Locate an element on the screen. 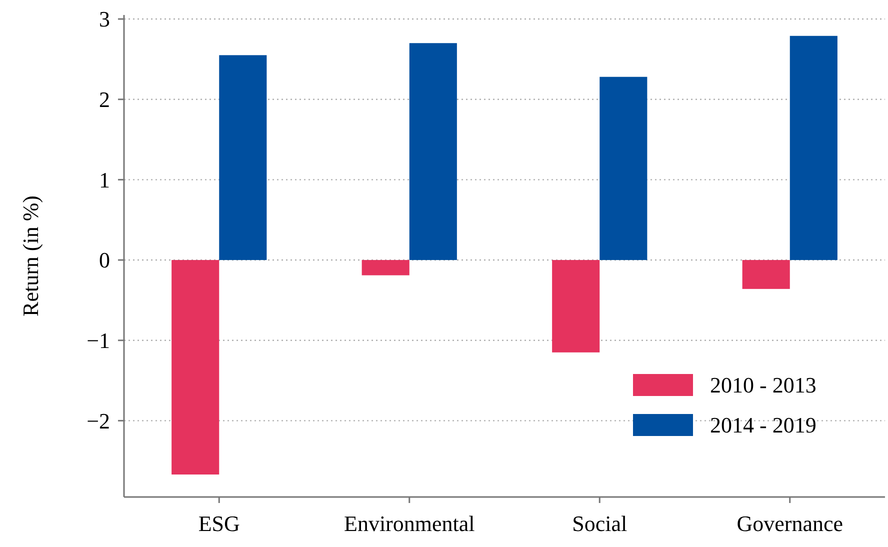 The image size is (888, 547). x-tick-label: Environmental is located at coordinates (409, 523).